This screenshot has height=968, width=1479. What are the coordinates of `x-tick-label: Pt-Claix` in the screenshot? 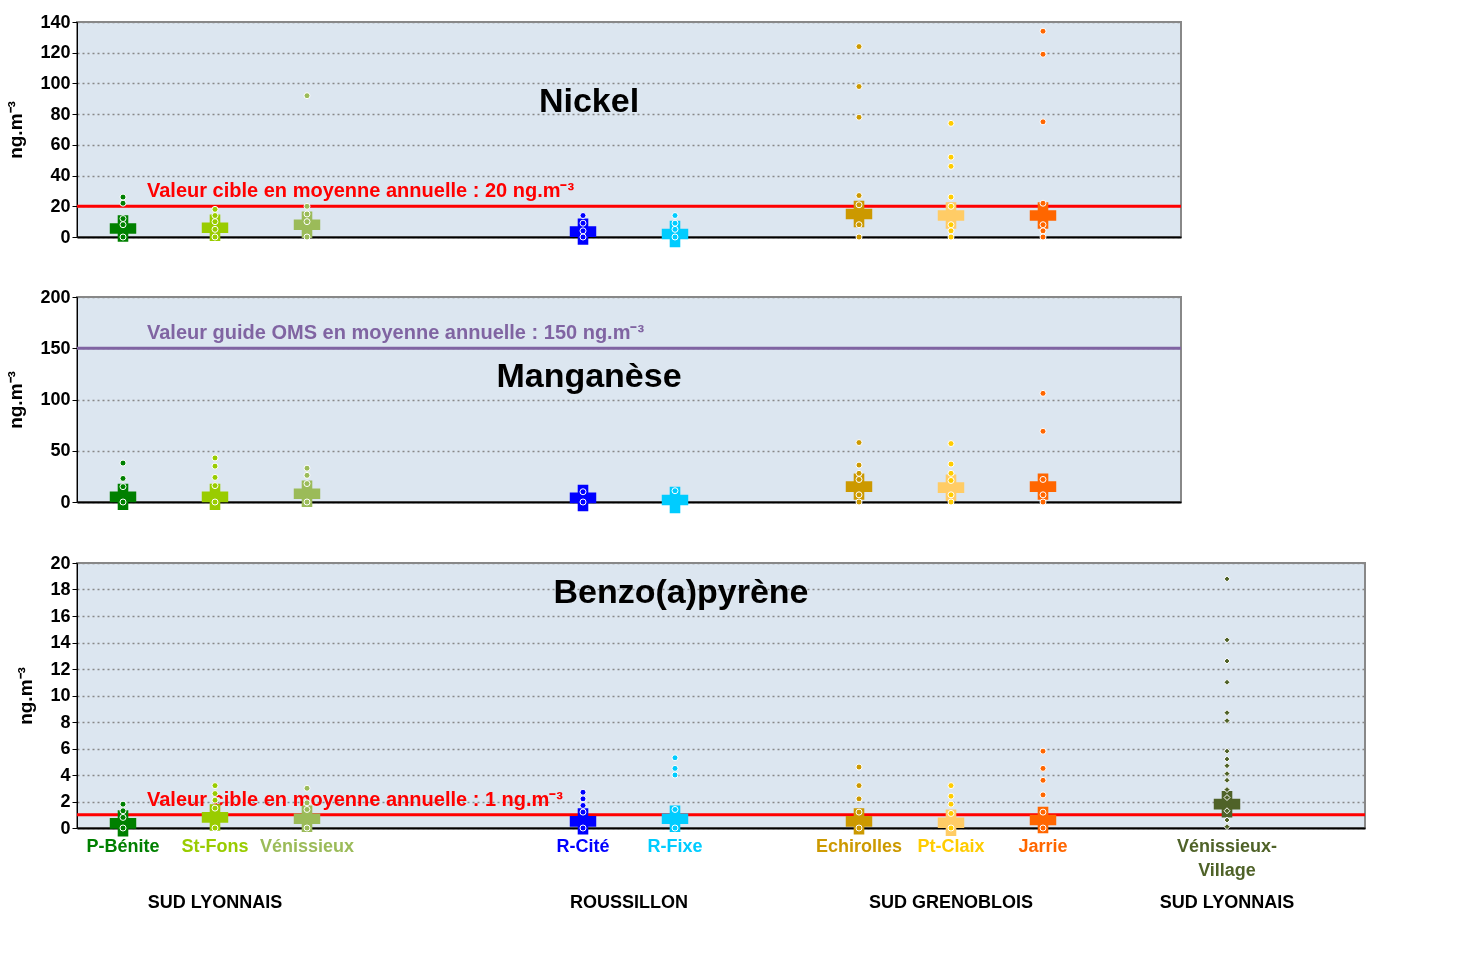 It's located at (951, 846).